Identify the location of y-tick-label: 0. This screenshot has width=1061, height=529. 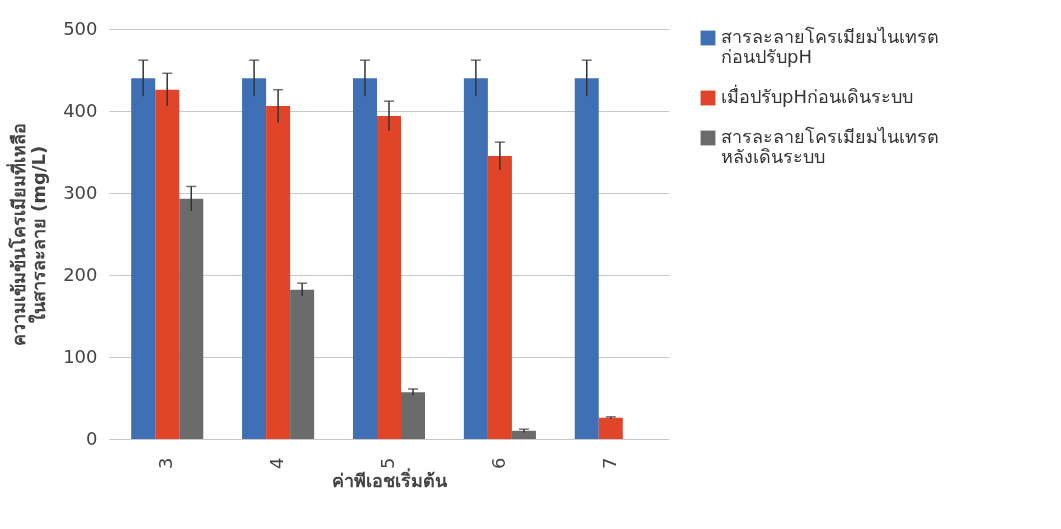
(92, 438).